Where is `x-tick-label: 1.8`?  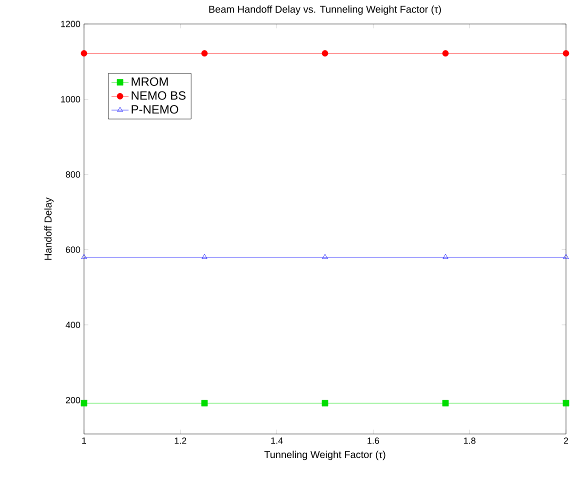
x-tick-label: 1.8 is located at coordinates (470, 441).